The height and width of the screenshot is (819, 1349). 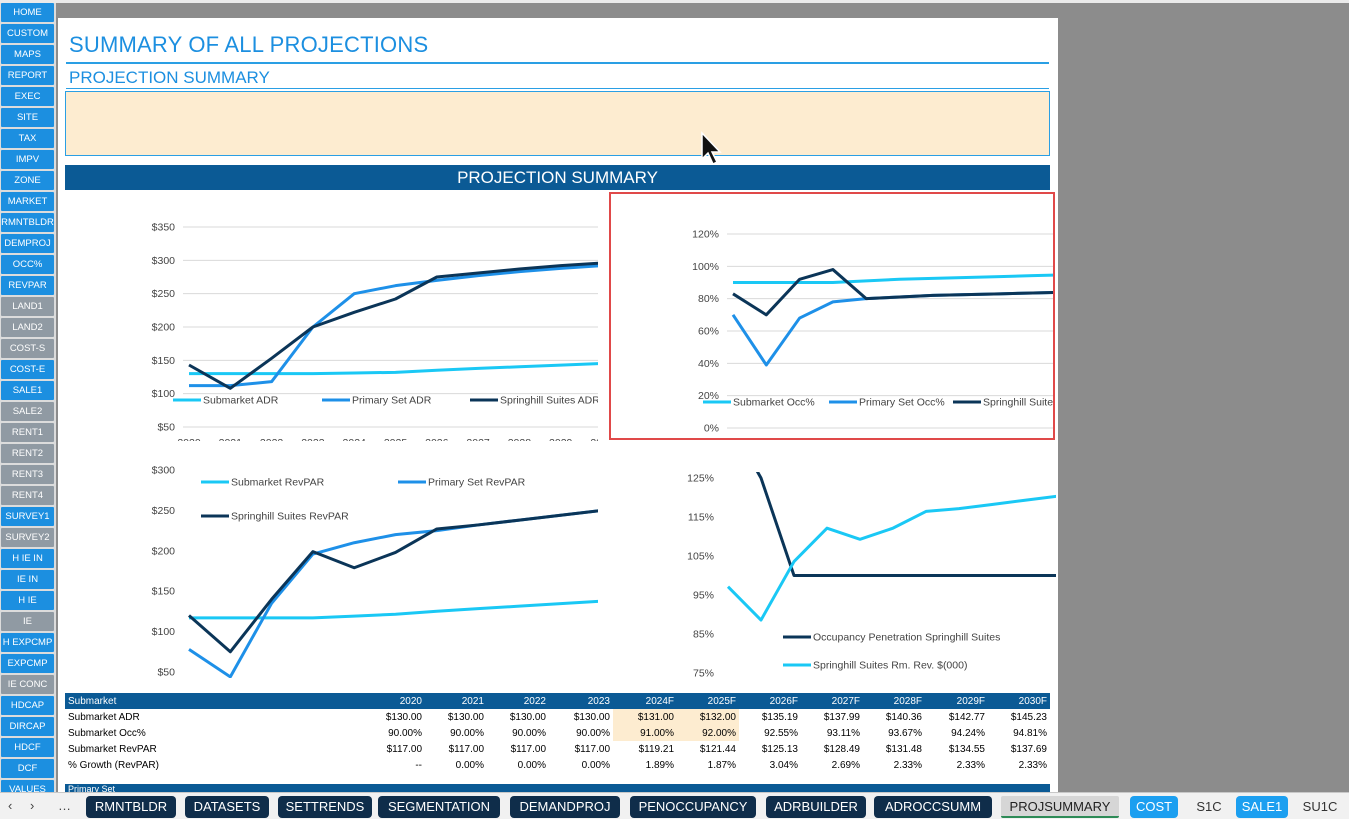 I want to click on nav-button-maps: MAPS, so click(x=27, y=54).